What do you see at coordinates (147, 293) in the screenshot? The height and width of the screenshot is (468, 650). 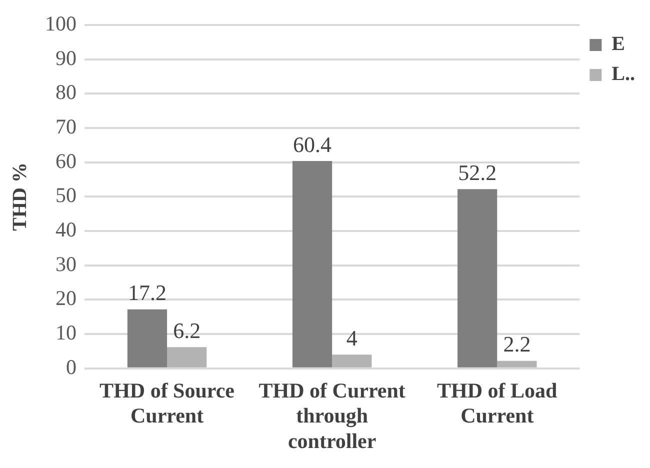 I see `data-label: 17.2` at bounding box center [147, 293].